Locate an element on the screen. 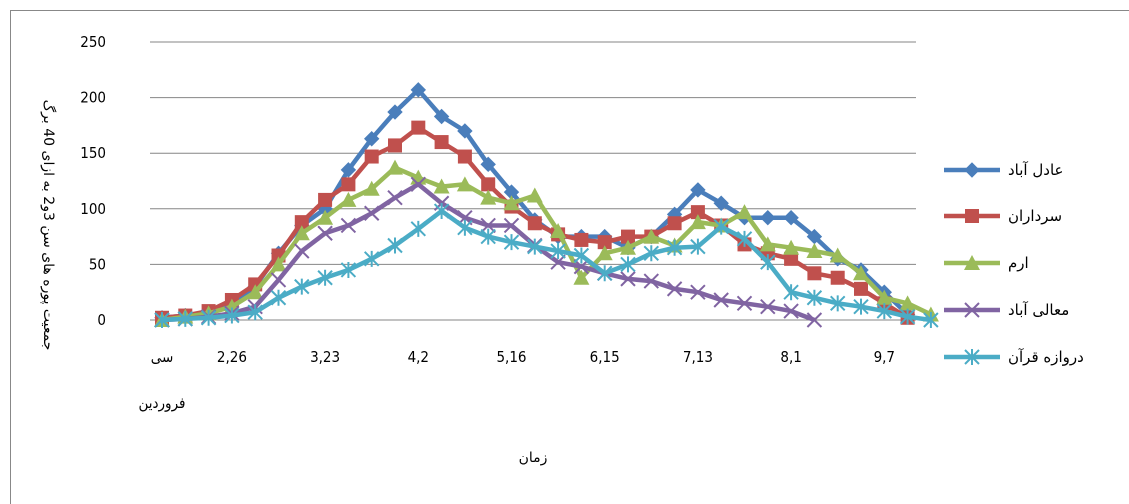 The height and width of the screenshot is (504, 1129). legend-item: ارم is located at coordinates (986, 263).